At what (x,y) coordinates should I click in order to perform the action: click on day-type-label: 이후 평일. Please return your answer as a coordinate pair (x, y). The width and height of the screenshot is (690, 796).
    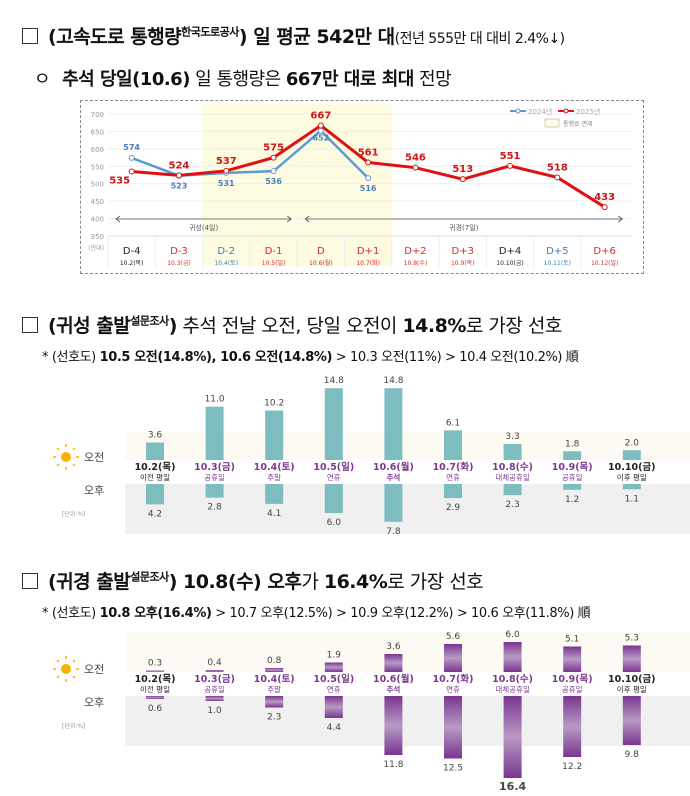
    Looking at the image, I should click on (632, 689).